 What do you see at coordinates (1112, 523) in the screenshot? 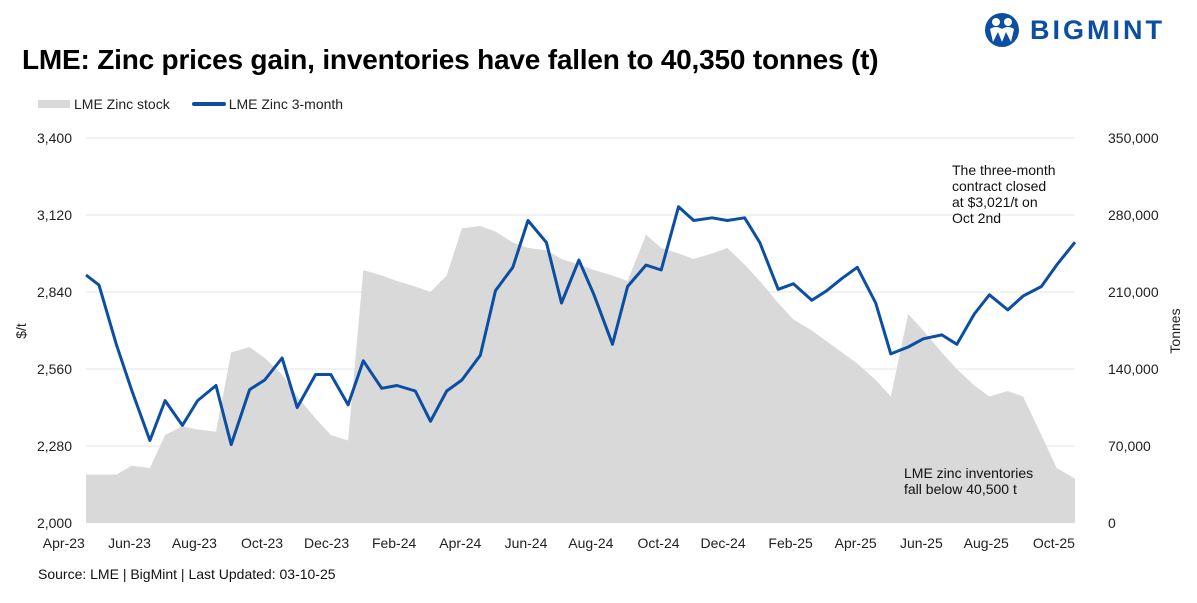
I see `y2-tick-label: 0` at bounding box center [1112, 523].